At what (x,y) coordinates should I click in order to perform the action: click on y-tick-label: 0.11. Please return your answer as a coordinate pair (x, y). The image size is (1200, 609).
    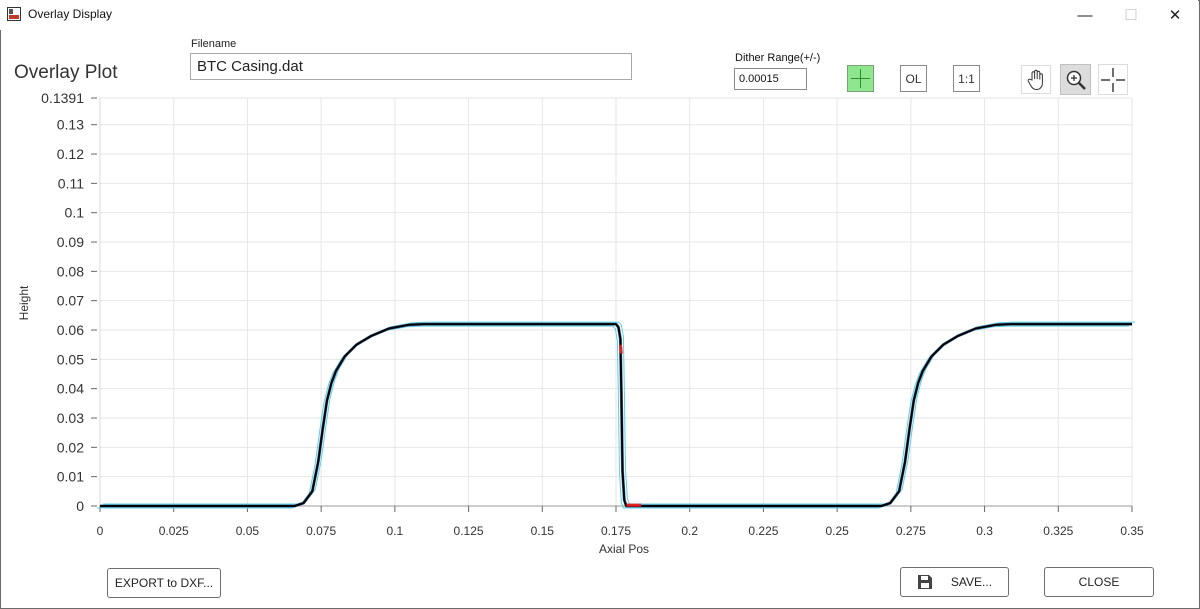
    Looking at the image, I should click on (71, 183).